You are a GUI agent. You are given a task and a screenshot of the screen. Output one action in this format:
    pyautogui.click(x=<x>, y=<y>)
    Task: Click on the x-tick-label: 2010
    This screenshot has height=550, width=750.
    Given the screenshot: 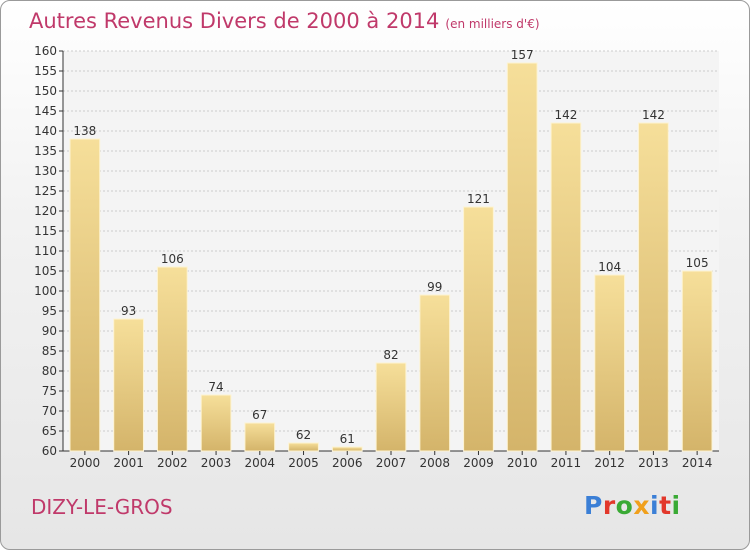 What is the action you would take?
    pyautogui.click(x=522, y=463)
    